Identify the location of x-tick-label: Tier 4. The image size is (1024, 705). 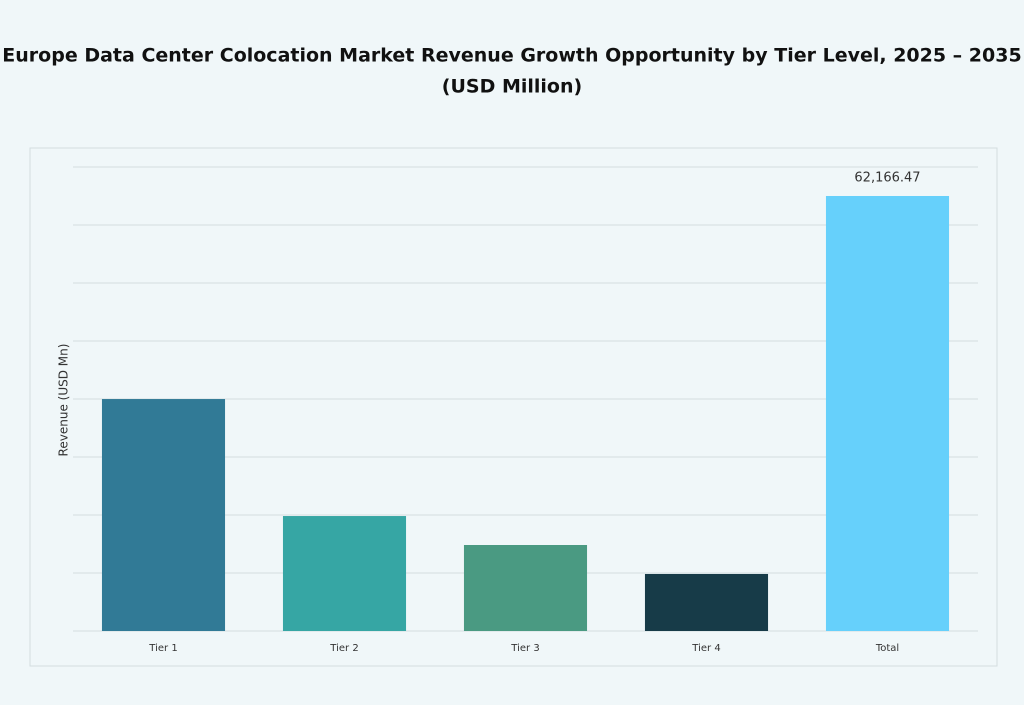
(705, 648).